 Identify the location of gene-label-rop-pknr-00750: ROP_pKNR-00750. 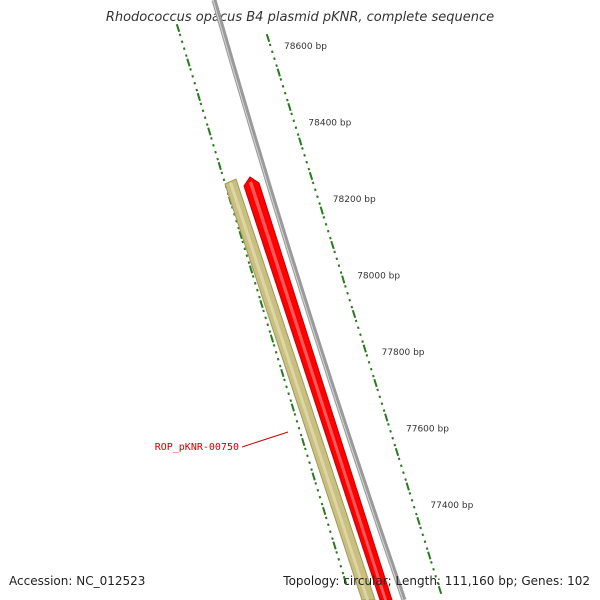
(197, 447).